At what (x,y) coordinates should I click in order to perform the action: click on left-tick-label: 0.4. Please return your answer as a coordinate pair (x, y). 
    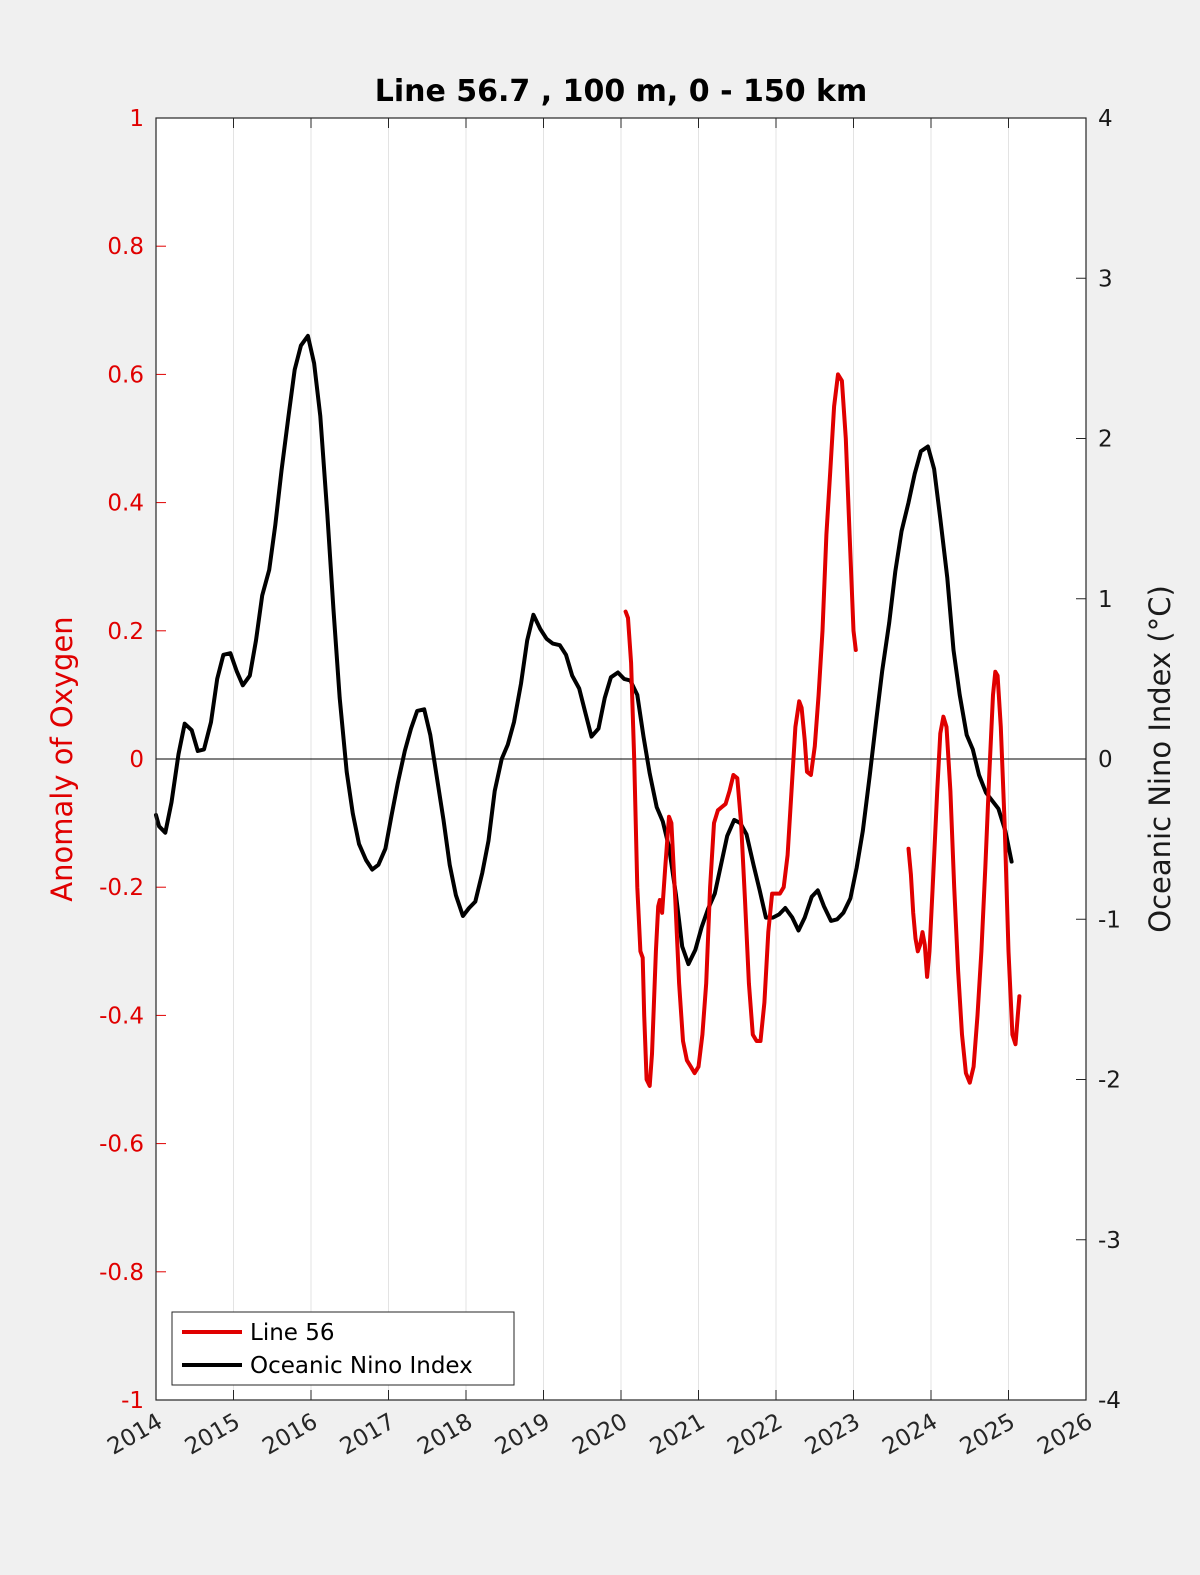
    Looking at the image, I should click on (125, 504).